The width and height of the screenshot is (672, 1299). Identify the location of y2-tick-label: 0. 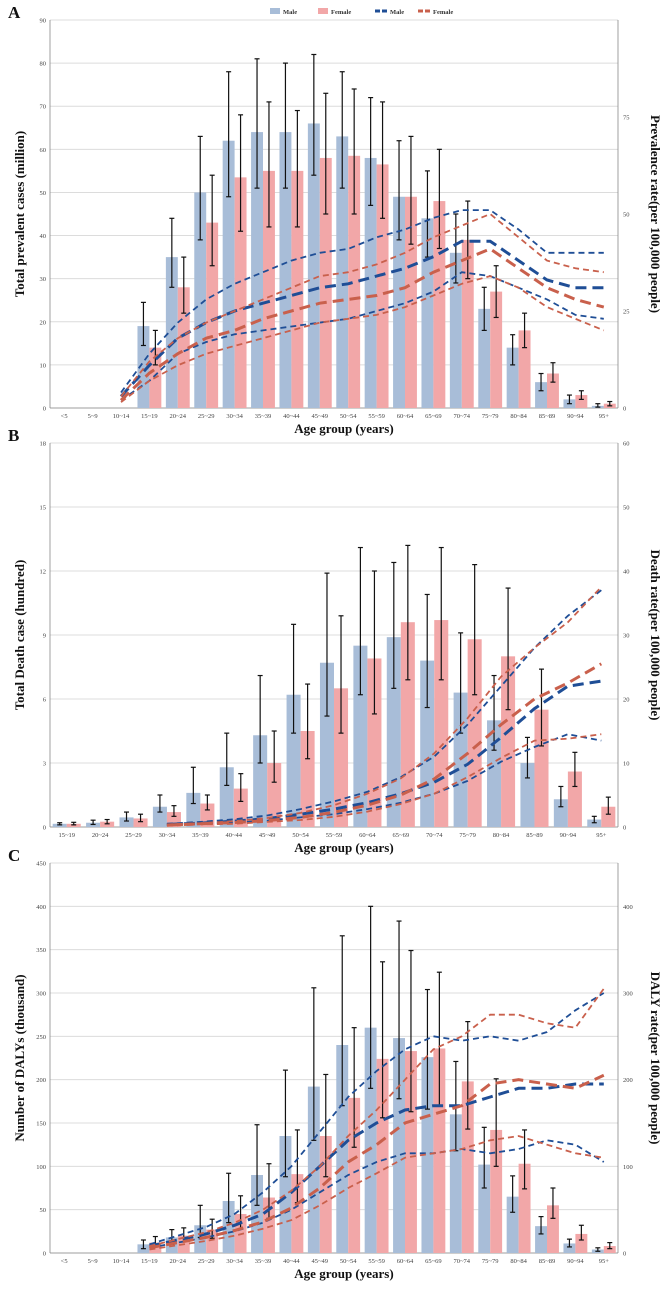
(624, 828).